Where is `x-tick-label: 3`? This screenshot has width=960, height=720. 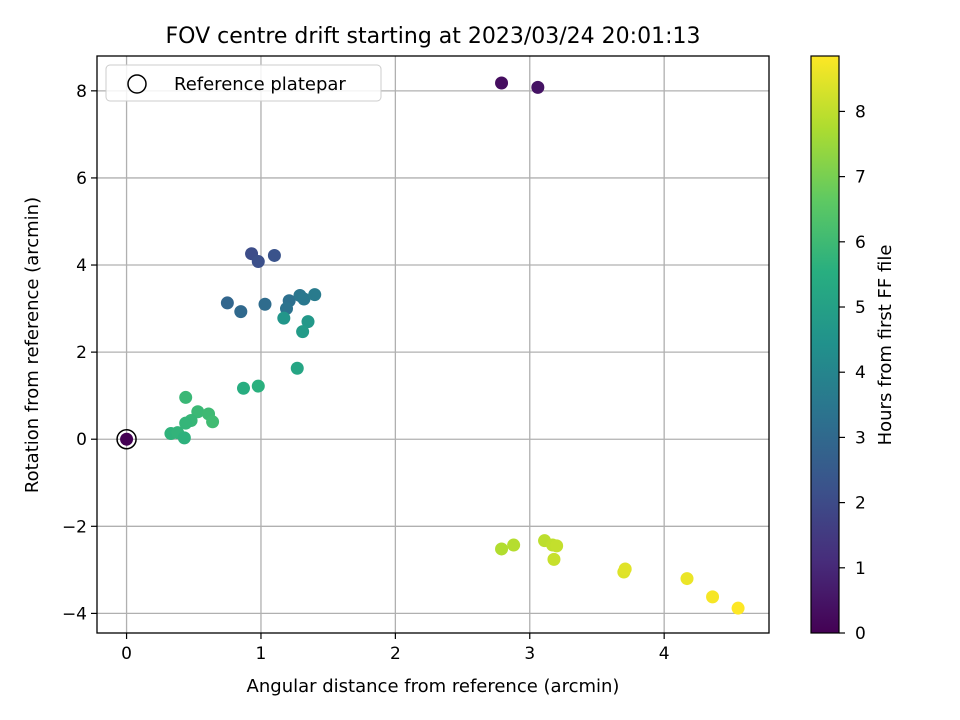
x-tick-label: 3 is located at coordinates (529, 654).